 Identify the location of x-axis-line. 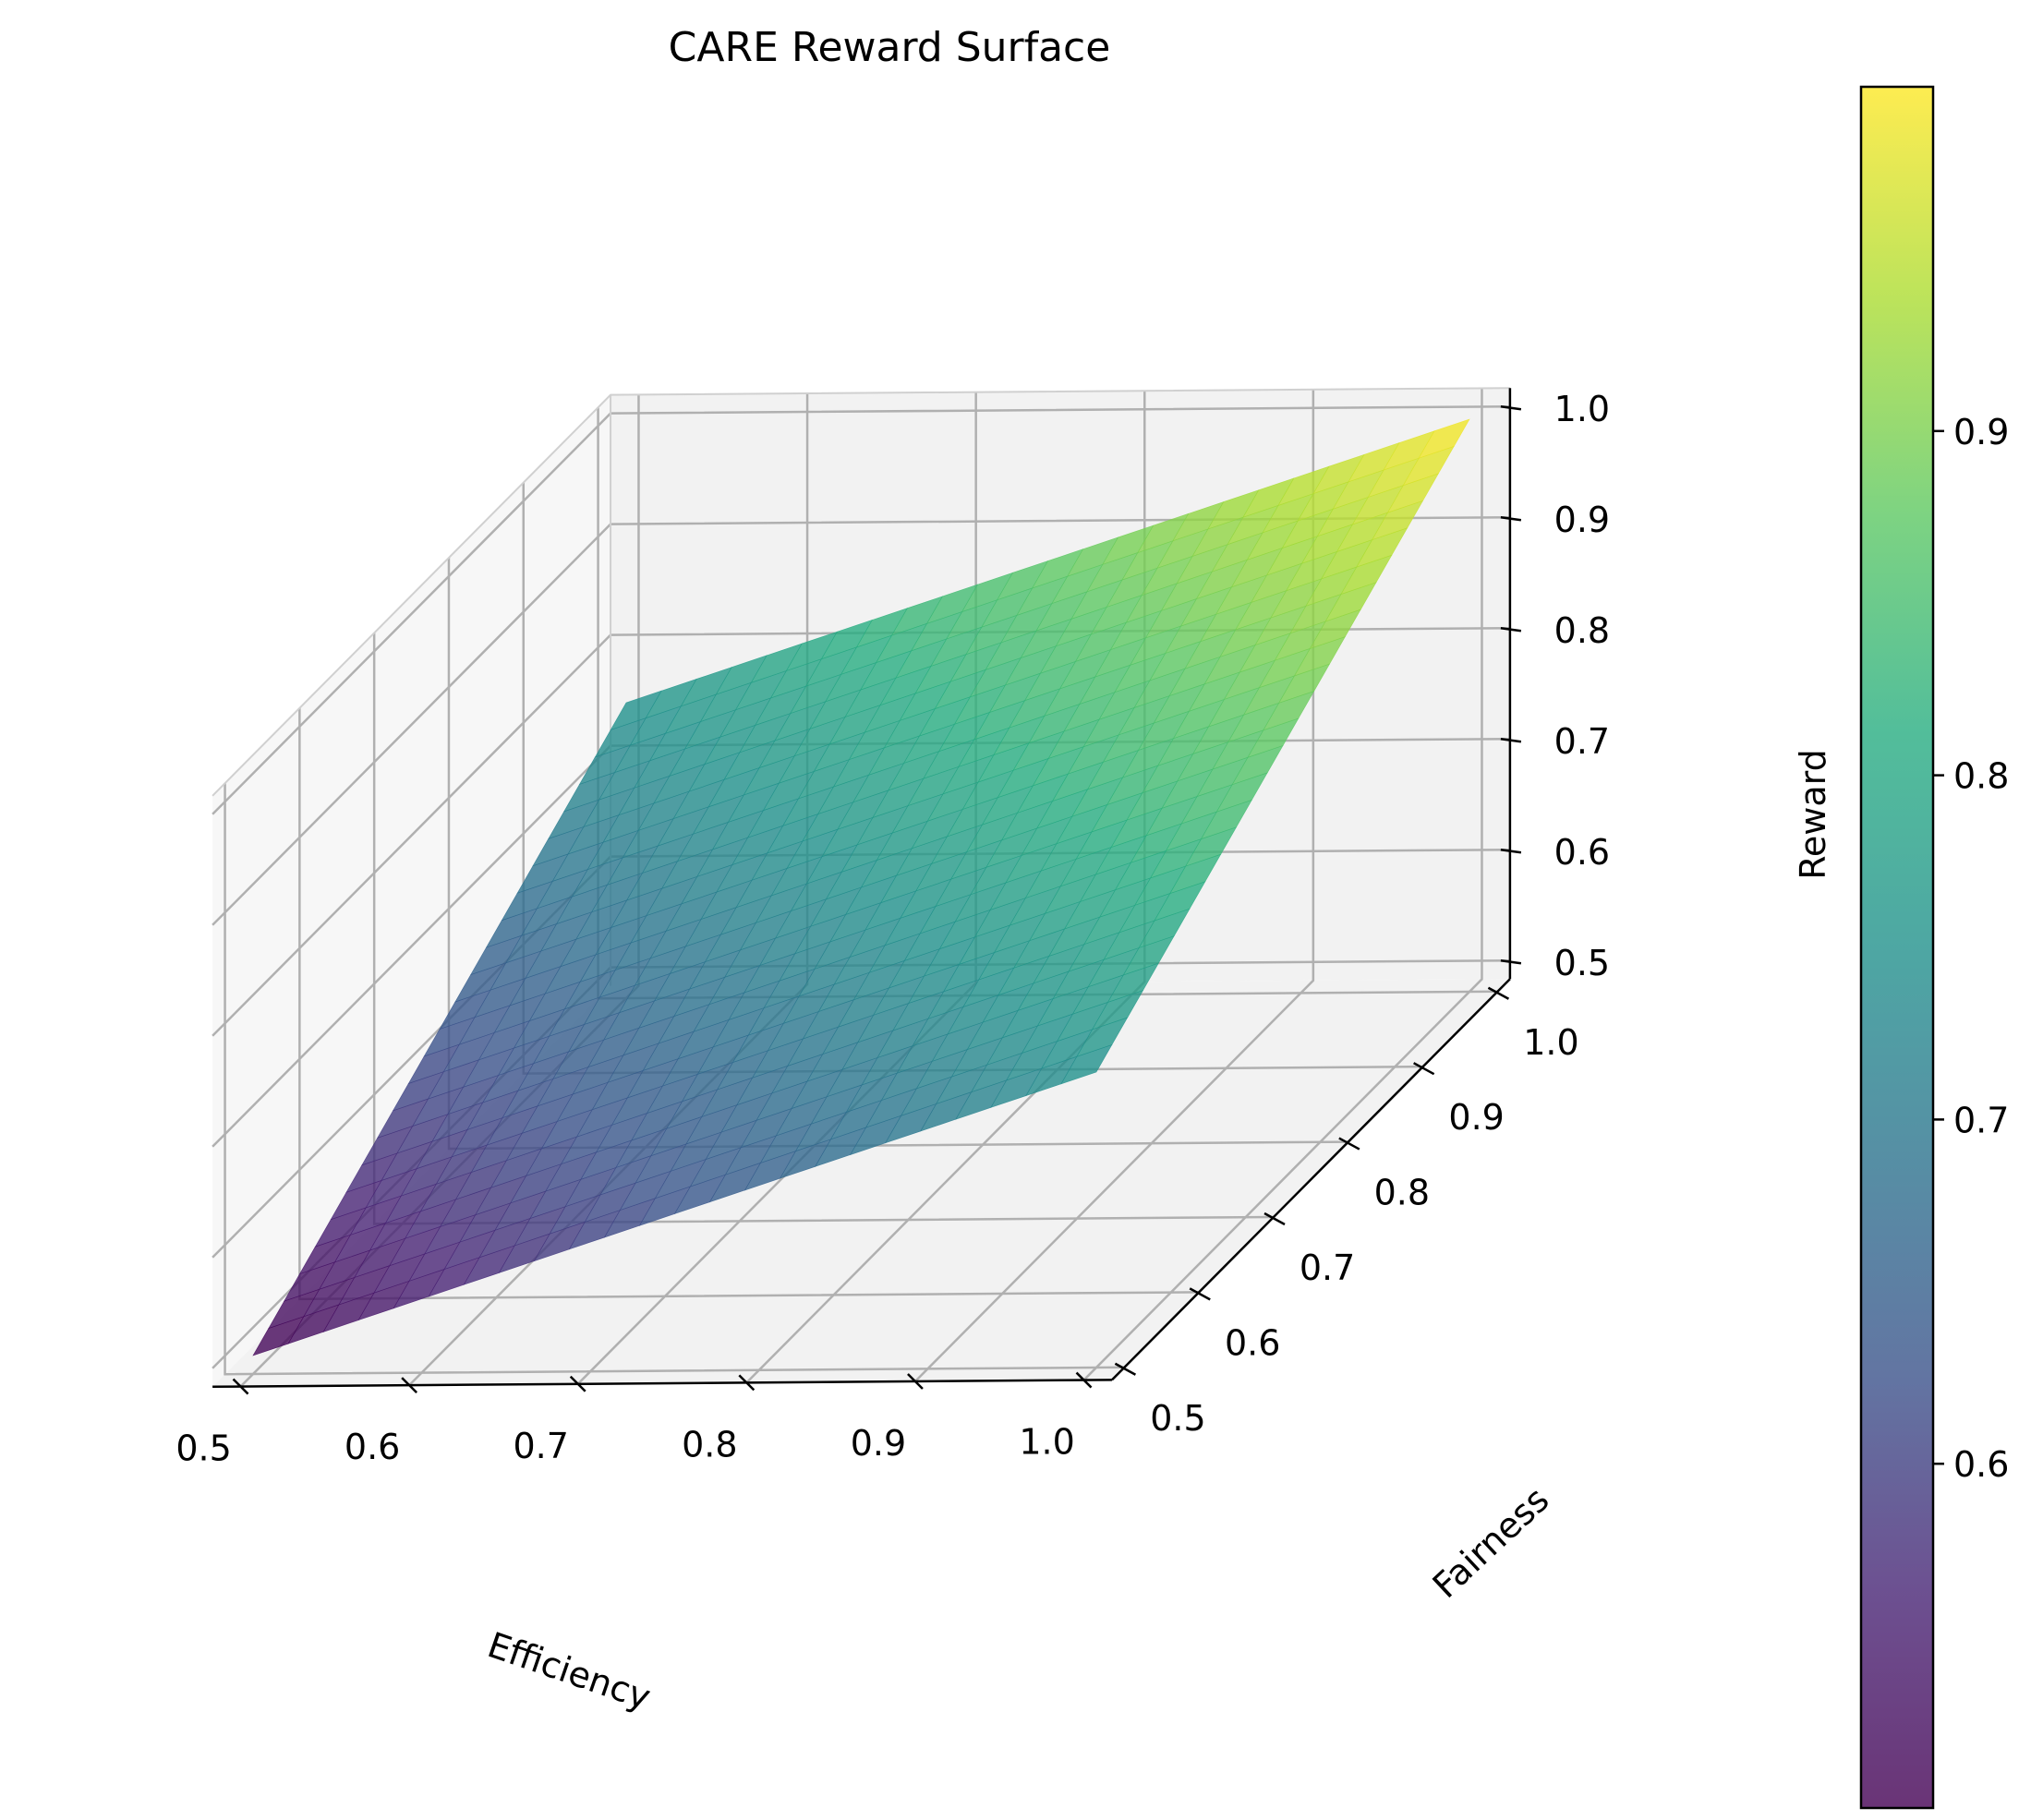
(662, 1384).